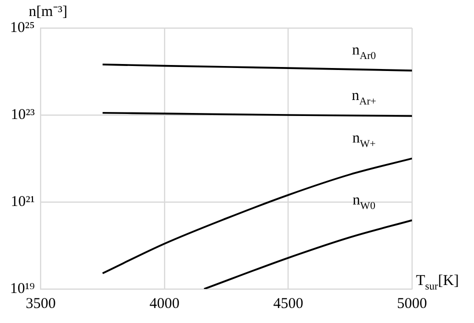 This screenshot has width=474, height=323. I want to click on y-tick-label: 10²³, so click(23, 114).